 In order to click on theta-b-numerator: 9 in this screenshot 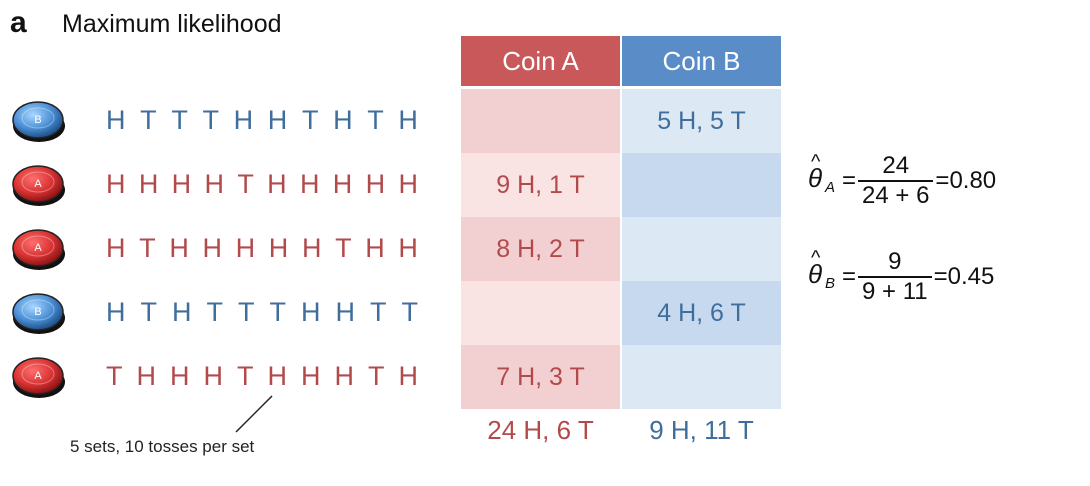, I will do `click(895, 261)`.